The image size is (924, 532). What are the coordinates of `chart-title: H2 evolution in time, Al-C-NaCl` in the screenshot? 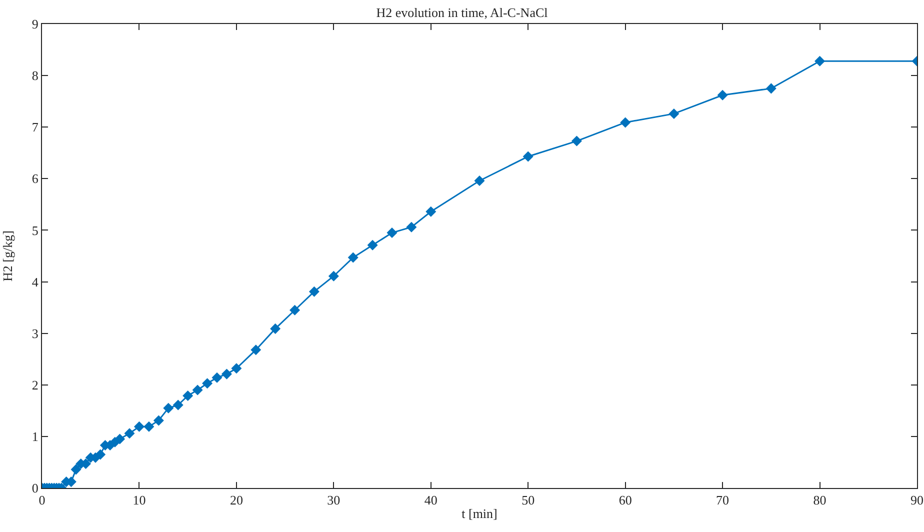 It's located at (462, 12).